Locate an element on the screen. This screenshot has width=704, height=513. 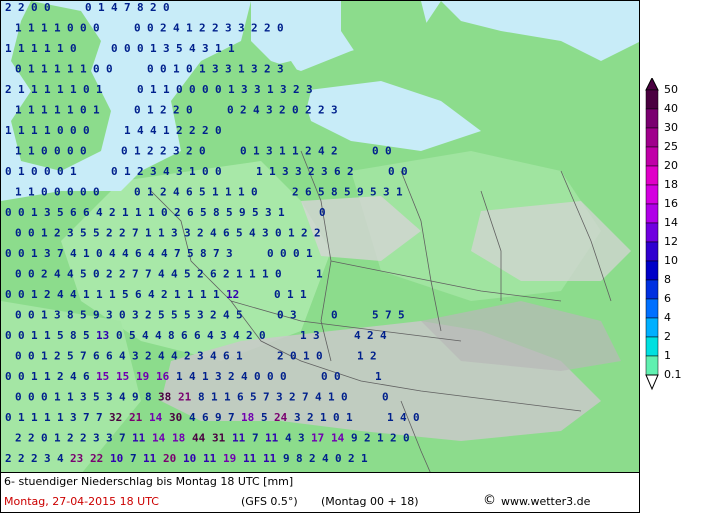
precip-value: 24 is located at coordinates (281, 417).